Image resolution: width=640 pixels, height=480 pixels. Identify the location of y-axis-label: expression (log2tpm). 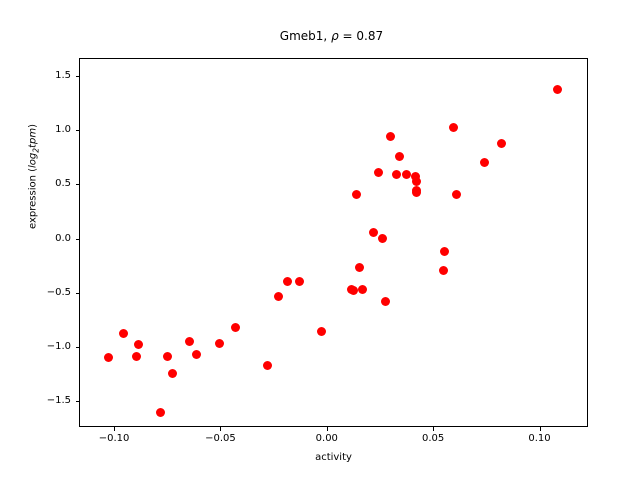
(34, 177).